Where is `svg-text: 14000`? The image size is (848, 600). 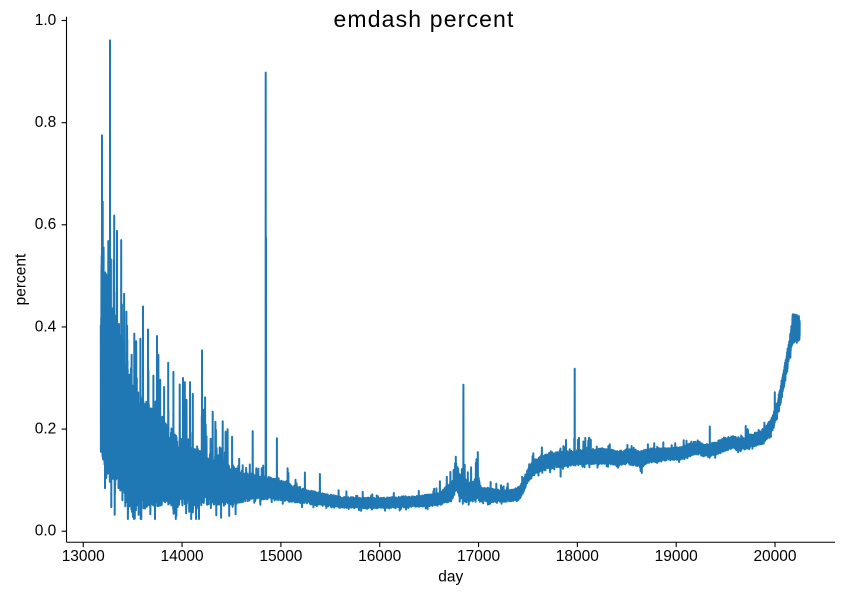 svg-text: 14000 is located at coordinates (182, 556).